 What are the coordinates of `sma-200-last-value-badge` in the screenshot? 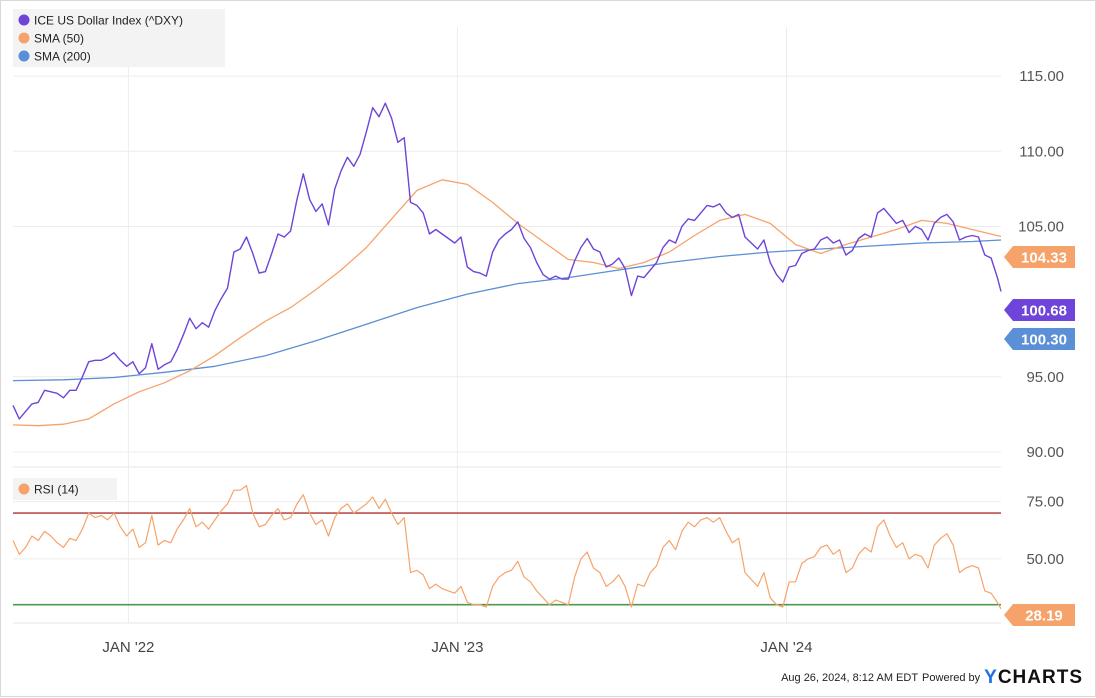 It's located at (1039, 339).